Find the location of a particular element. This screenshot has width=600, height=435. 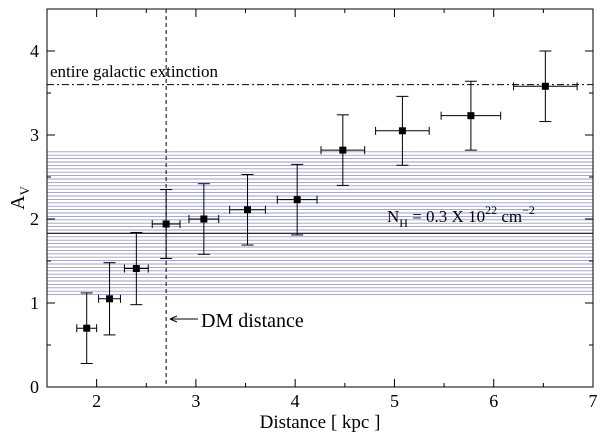

nh-label-main: N is located at coordinates (393, 216).